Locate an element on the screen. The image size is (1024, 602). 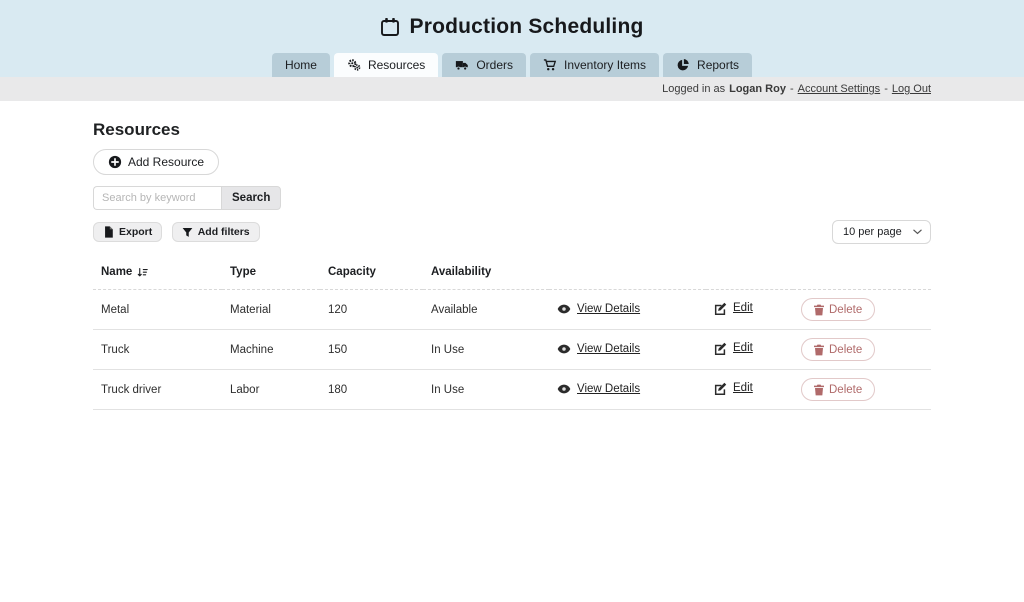
search-bar: Search is located at coordinates (512, 198).